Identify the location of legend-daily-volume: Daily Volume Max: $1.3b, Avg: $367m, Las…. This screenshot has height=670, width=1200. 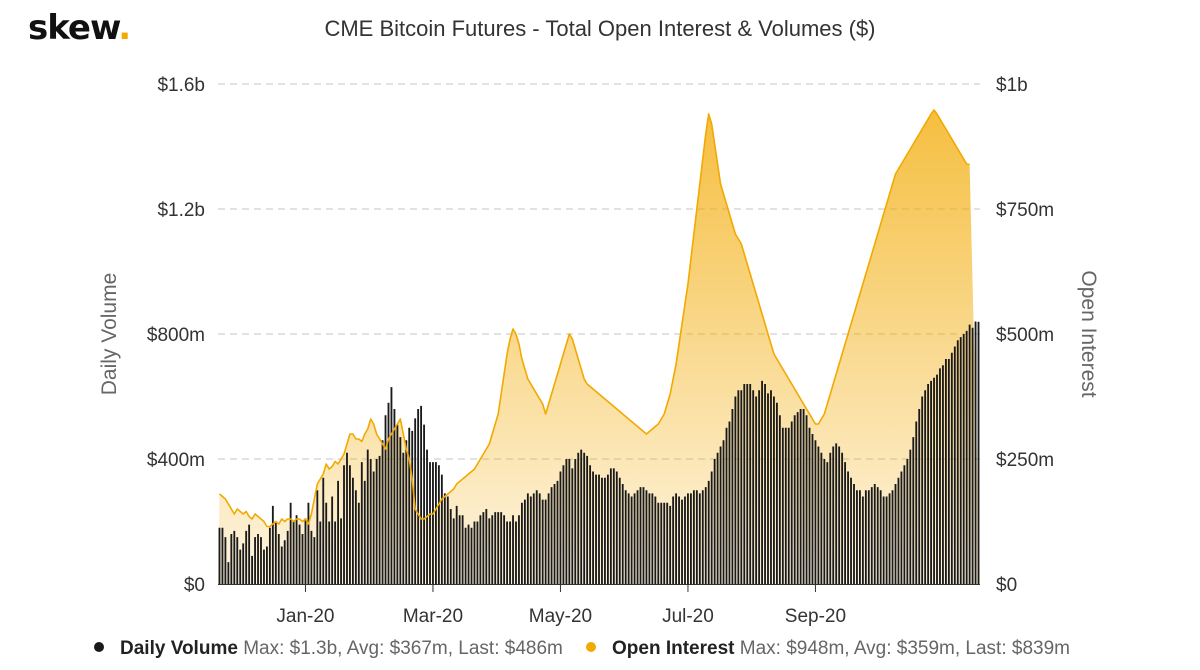
(328, 649).